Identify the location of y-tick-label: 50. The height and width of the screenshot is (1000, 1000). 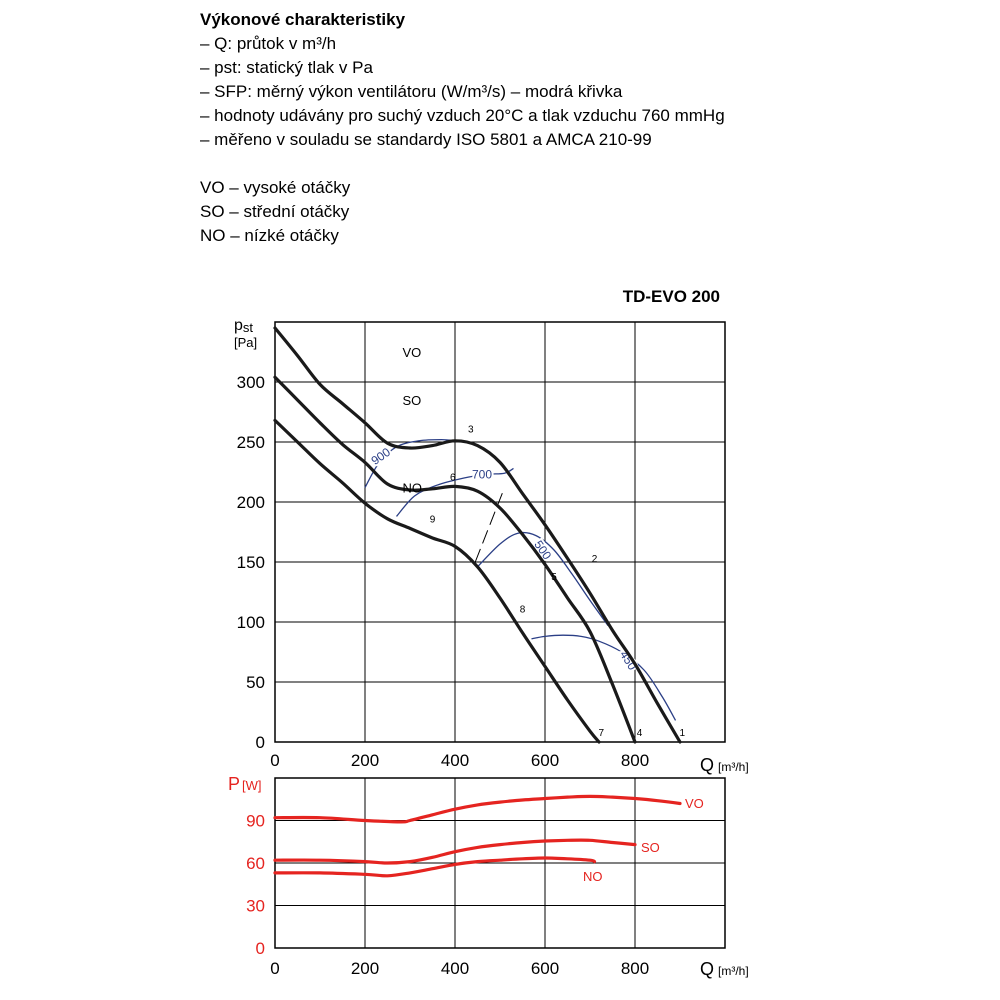
(255, 682).